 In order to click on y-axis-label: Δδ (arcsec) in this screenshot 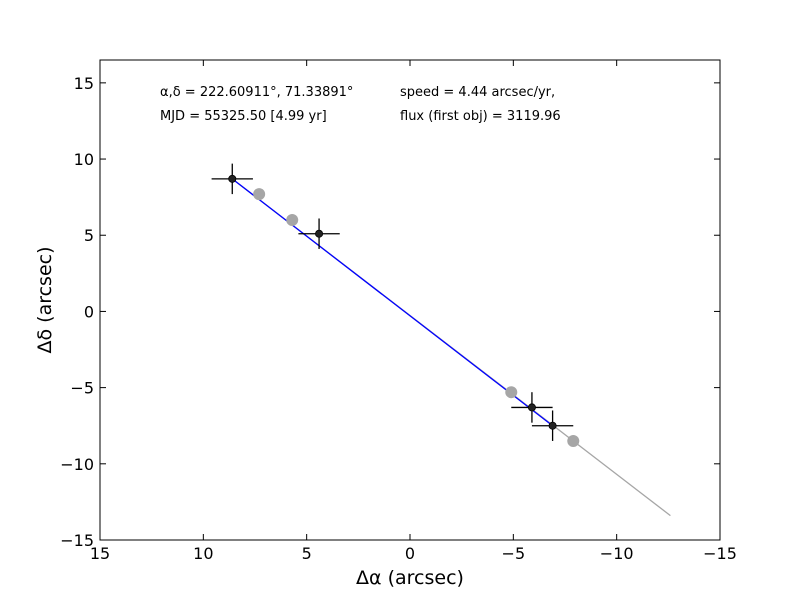, I will do `click(45, 299)`.